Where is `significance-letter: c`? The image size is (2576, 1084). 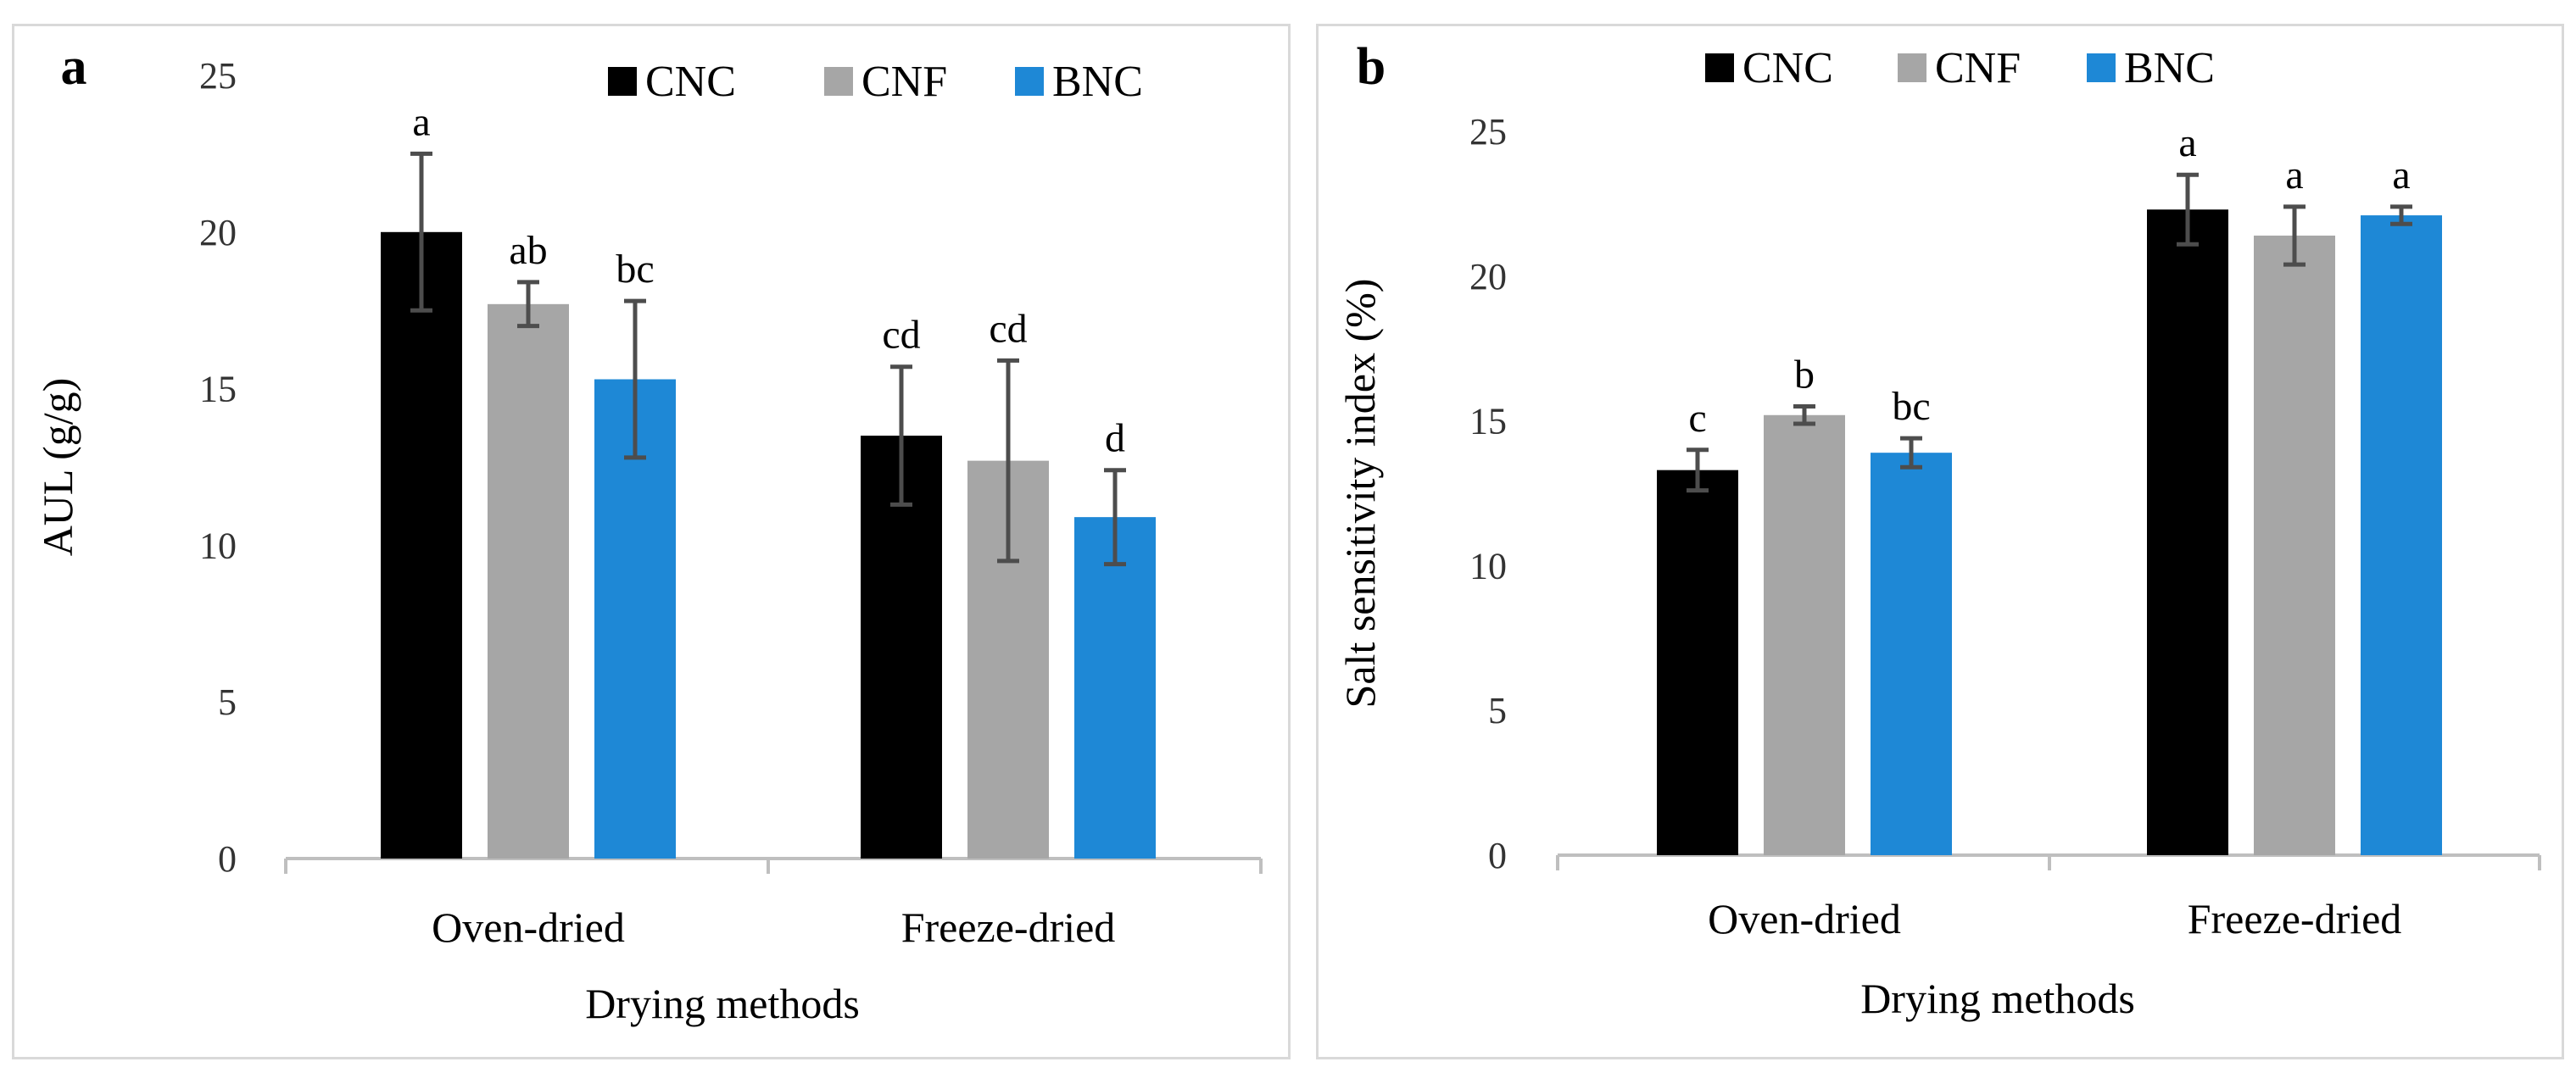
significance-letter: c is located at coordinates (1697, 419).